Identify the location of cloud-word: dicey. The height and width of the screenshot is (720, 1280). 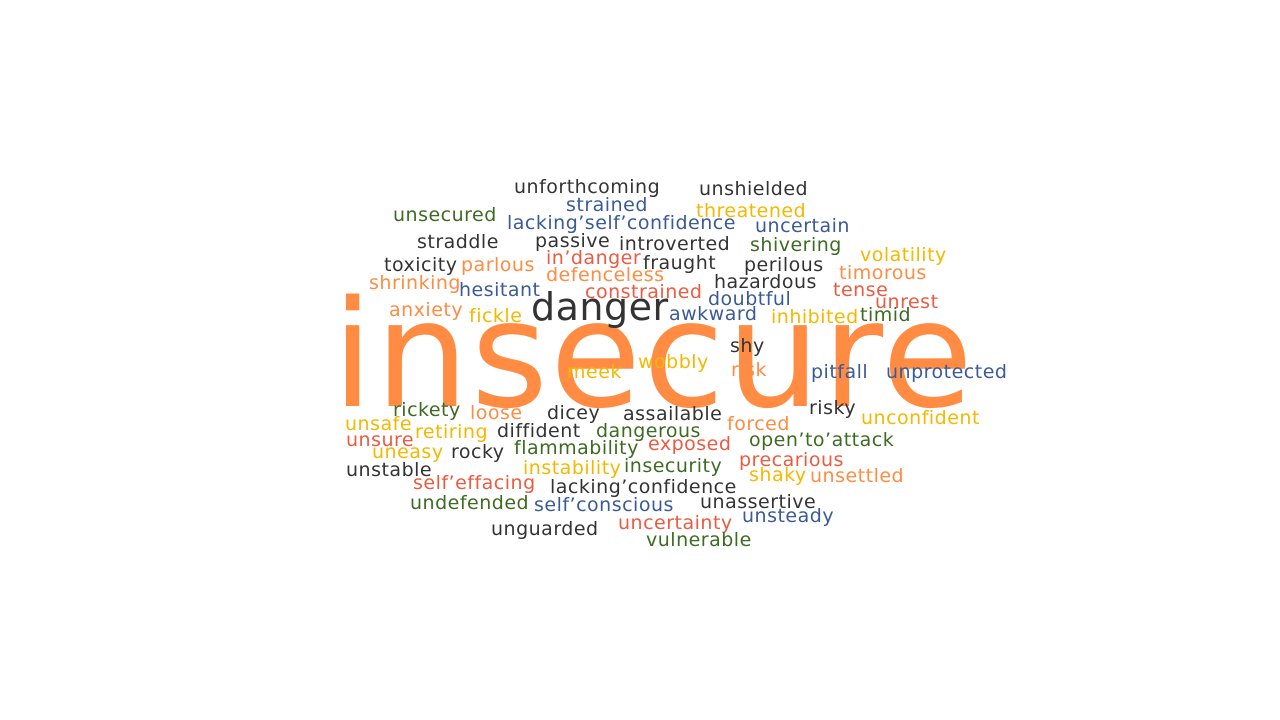
(574, 413).